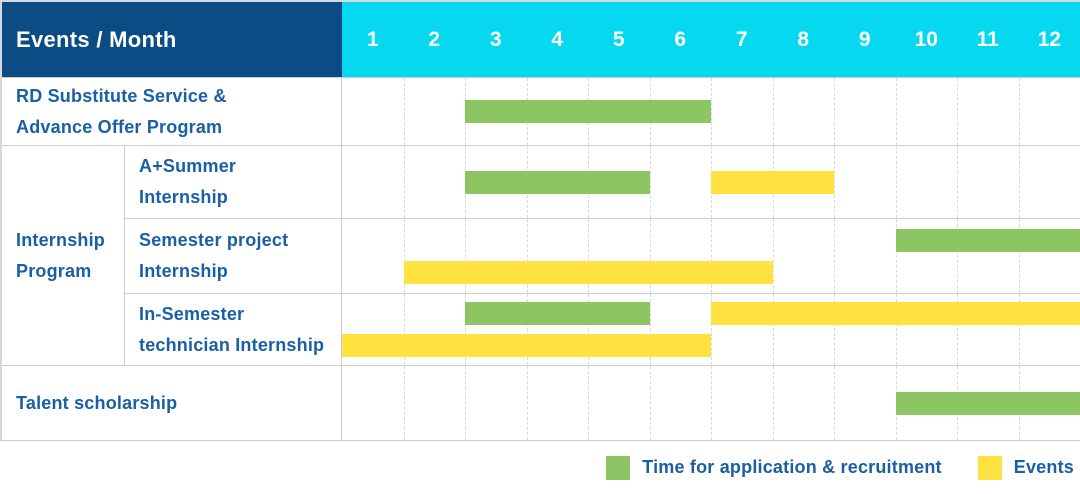  I want to click on row-label-line: technician Internship, so click(232, 344).